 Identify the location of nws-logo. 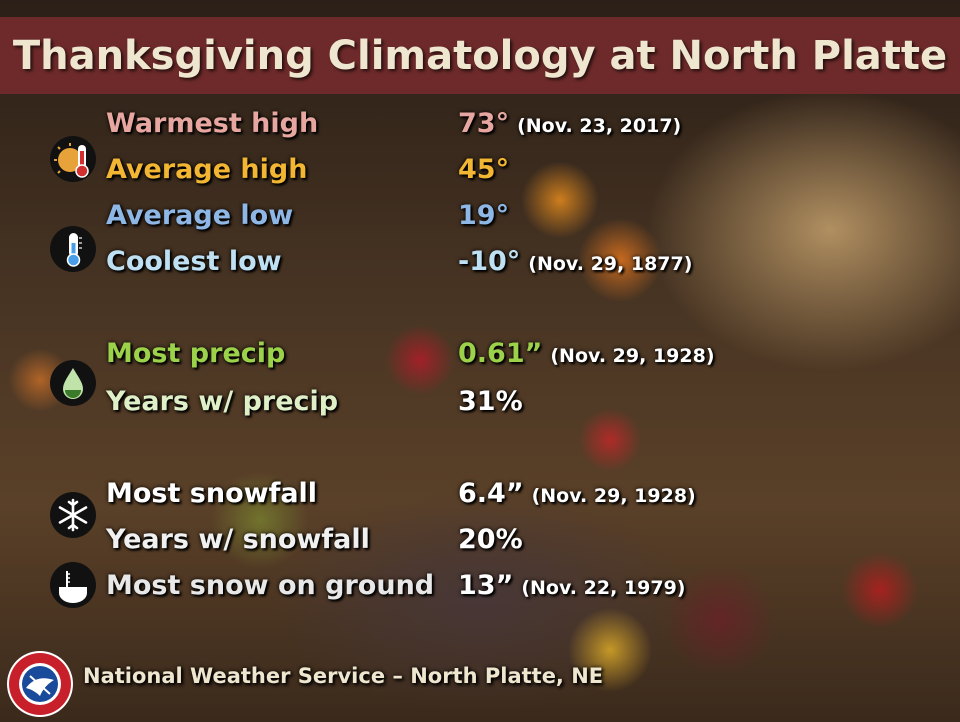
(40, 684).